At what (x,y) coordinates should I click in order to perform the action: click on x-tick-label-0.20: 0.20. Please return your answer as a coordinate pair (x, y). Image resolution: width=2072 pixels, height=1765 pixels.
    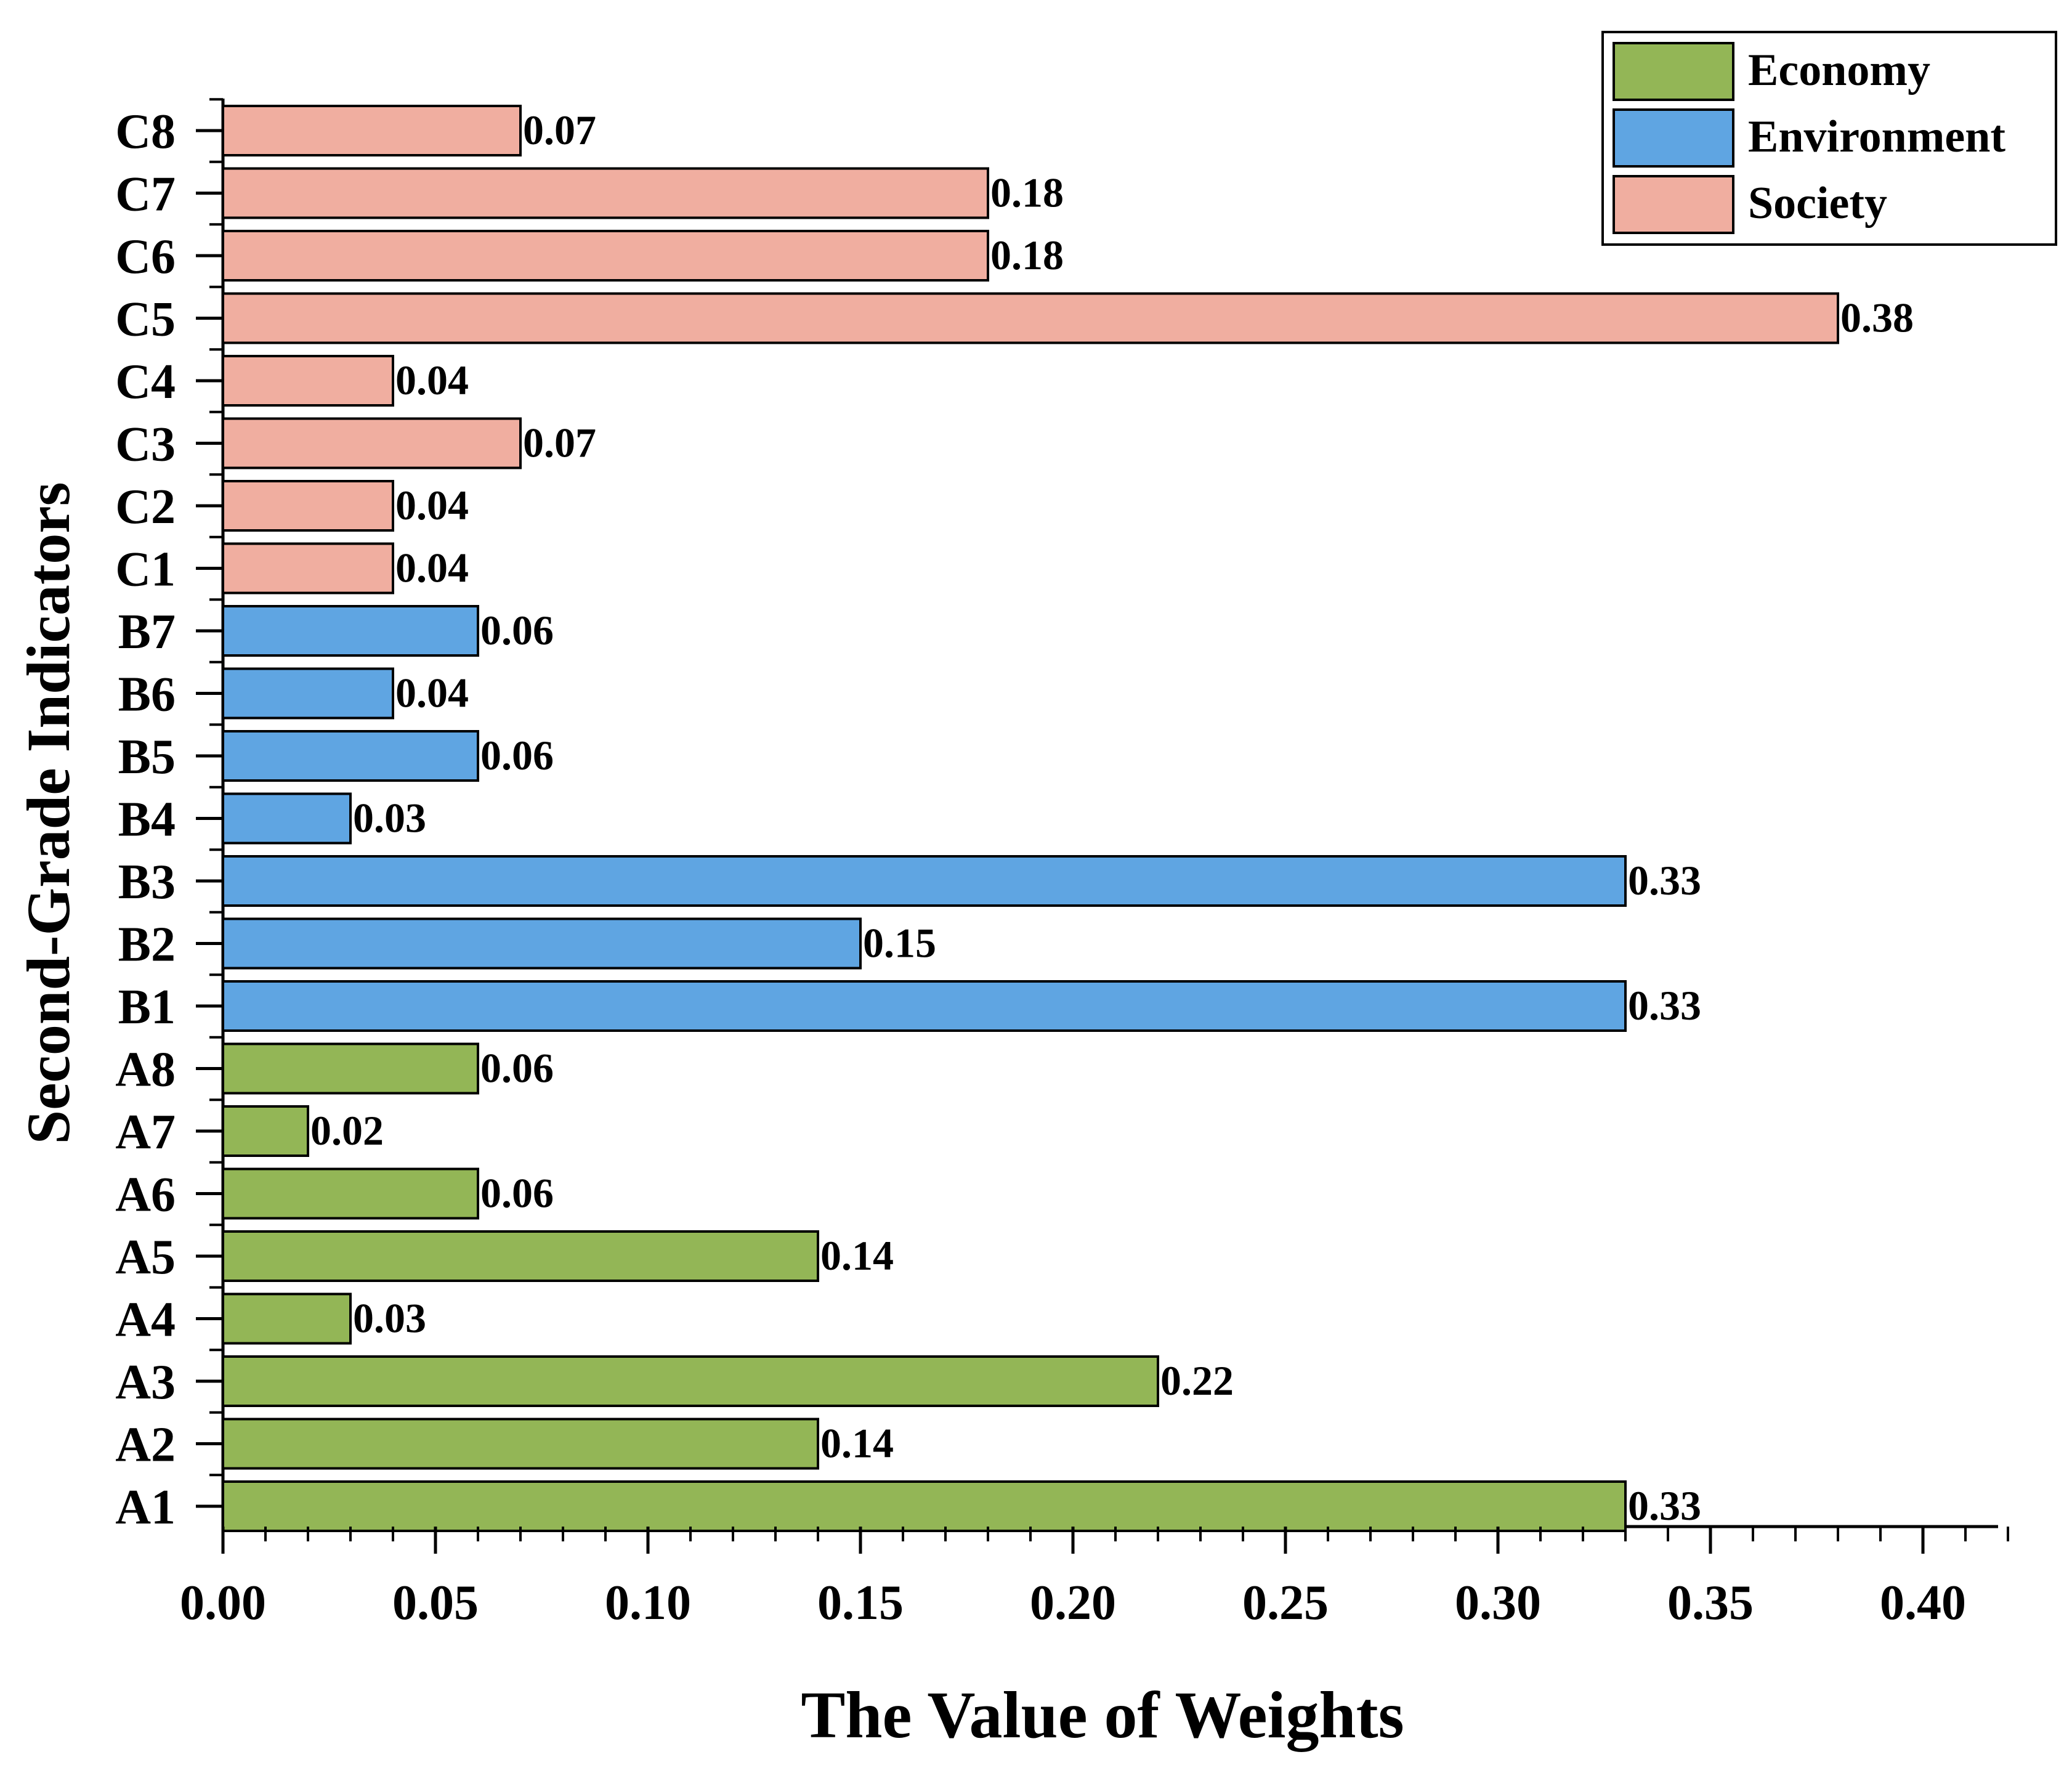
    Looking at the image, I should click on (1073, 1603).